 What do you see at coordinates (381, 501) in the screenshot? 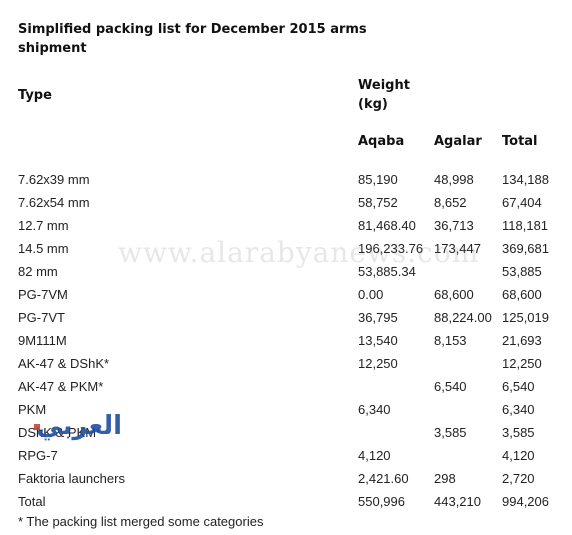
I see `cell-aqaba: 550,996` at bounding box center [381, 501].